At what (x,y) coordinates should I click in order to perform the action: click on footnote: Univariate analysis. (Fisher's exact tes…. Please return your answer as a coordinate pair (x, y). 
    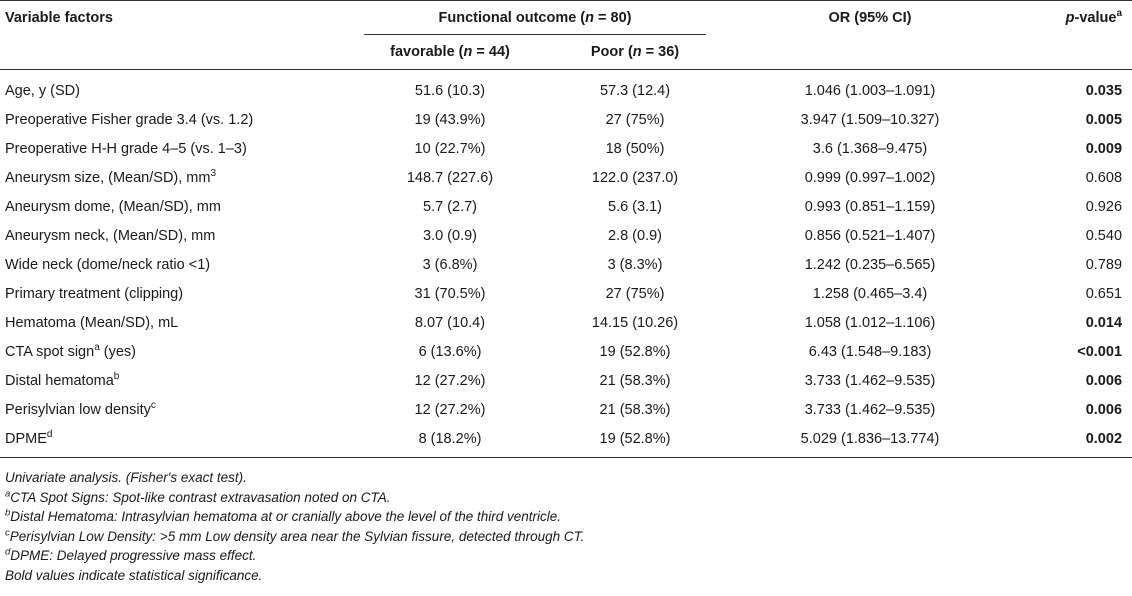
    Looking at the image, I should click on (126, 477).